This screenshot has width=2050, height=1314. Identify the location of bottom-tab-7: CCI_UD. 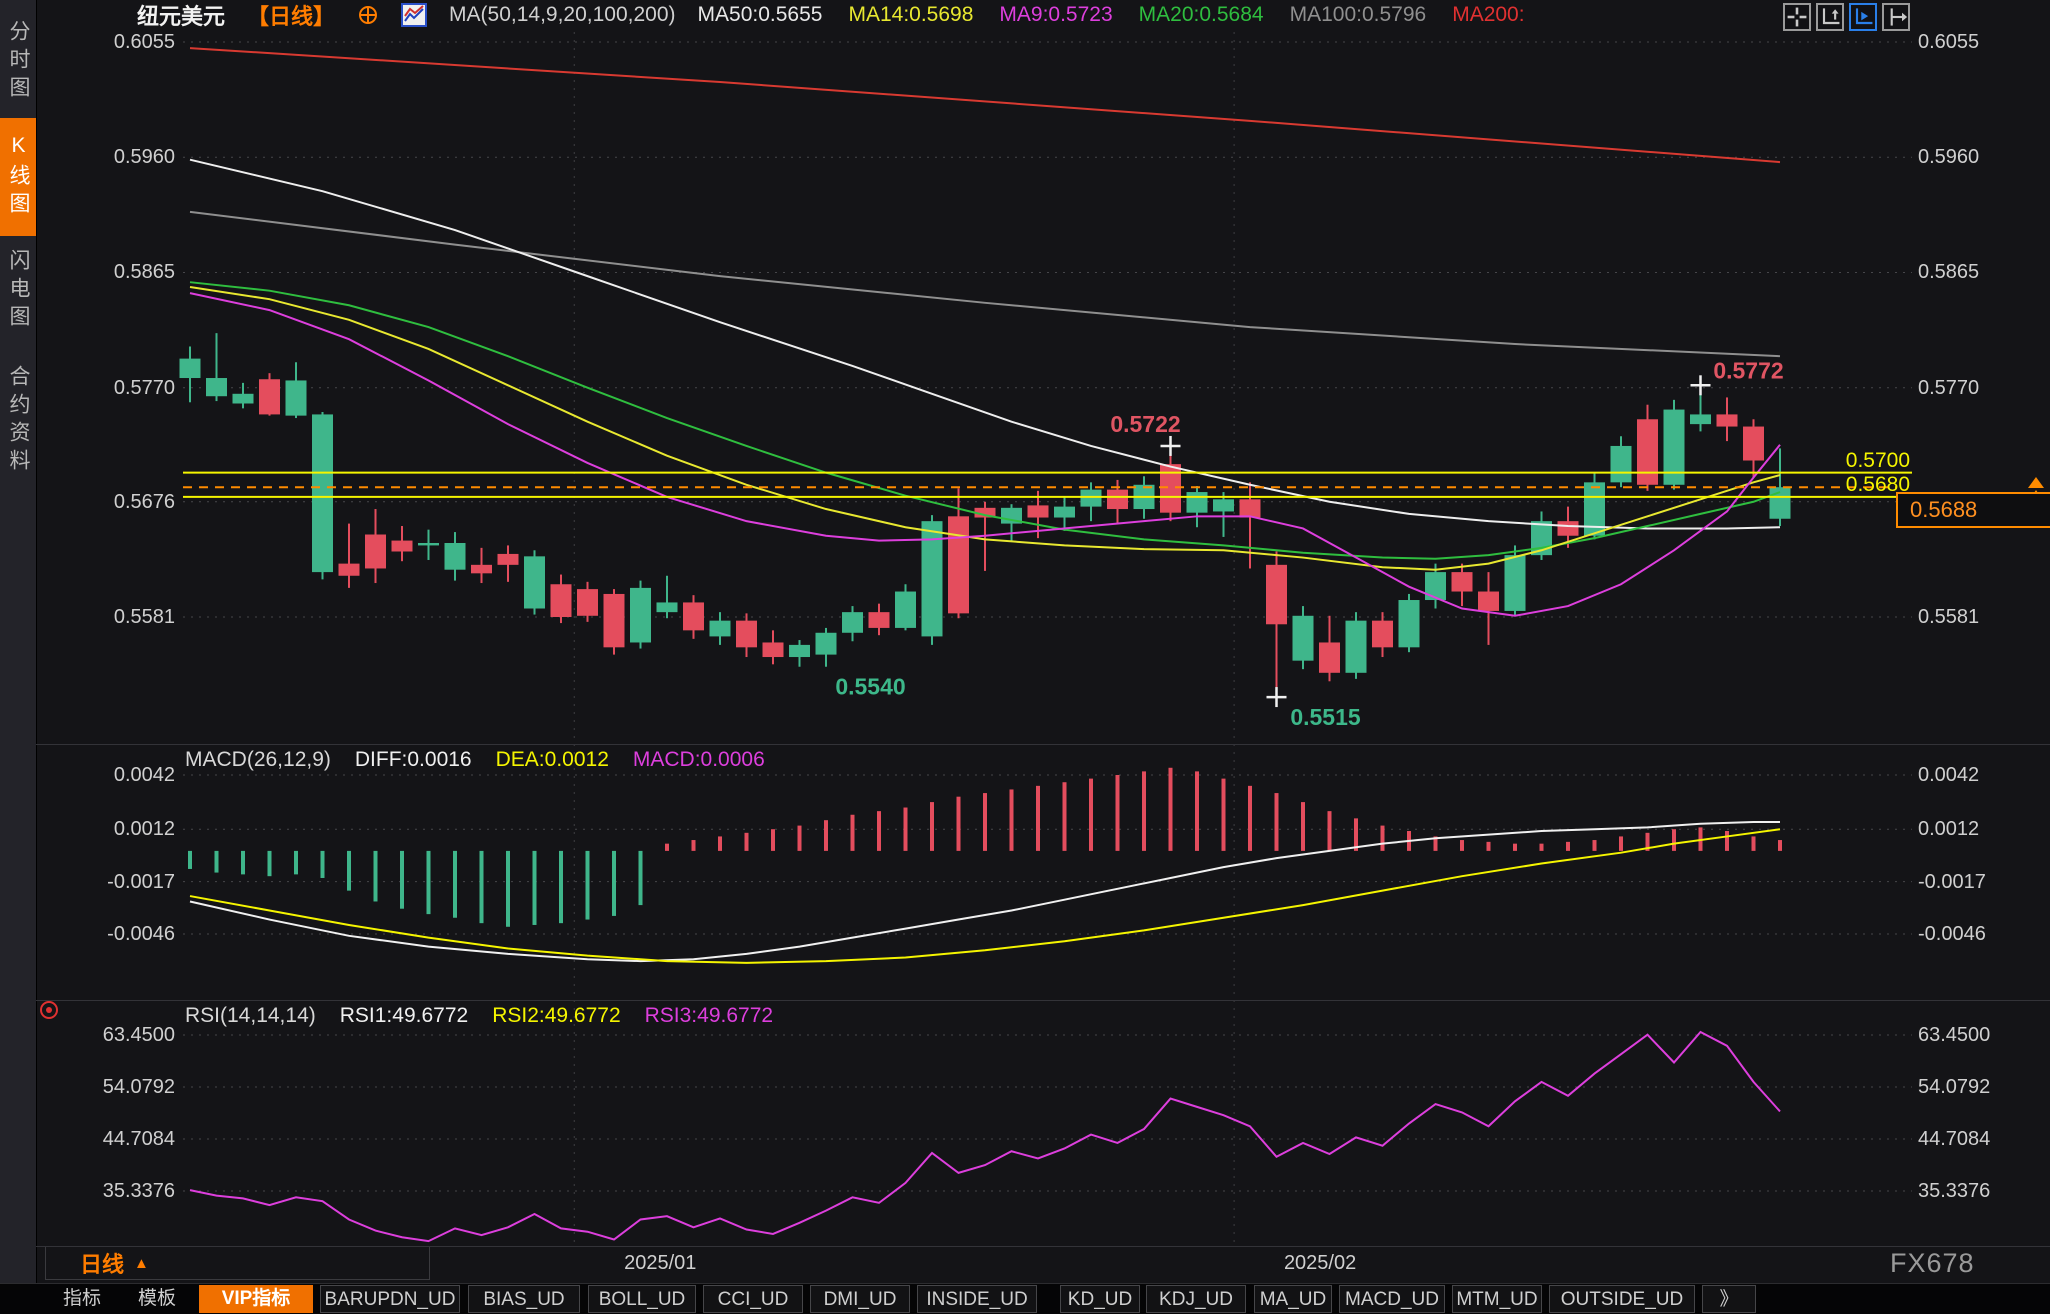
(753, 1299).